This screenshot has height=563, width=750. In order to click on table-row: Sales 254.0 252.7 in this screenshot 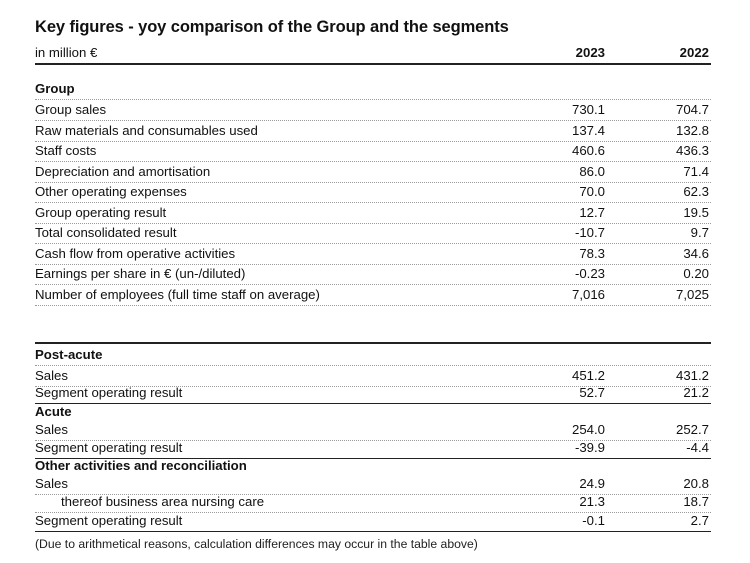, I will do `click(373, 430)`.